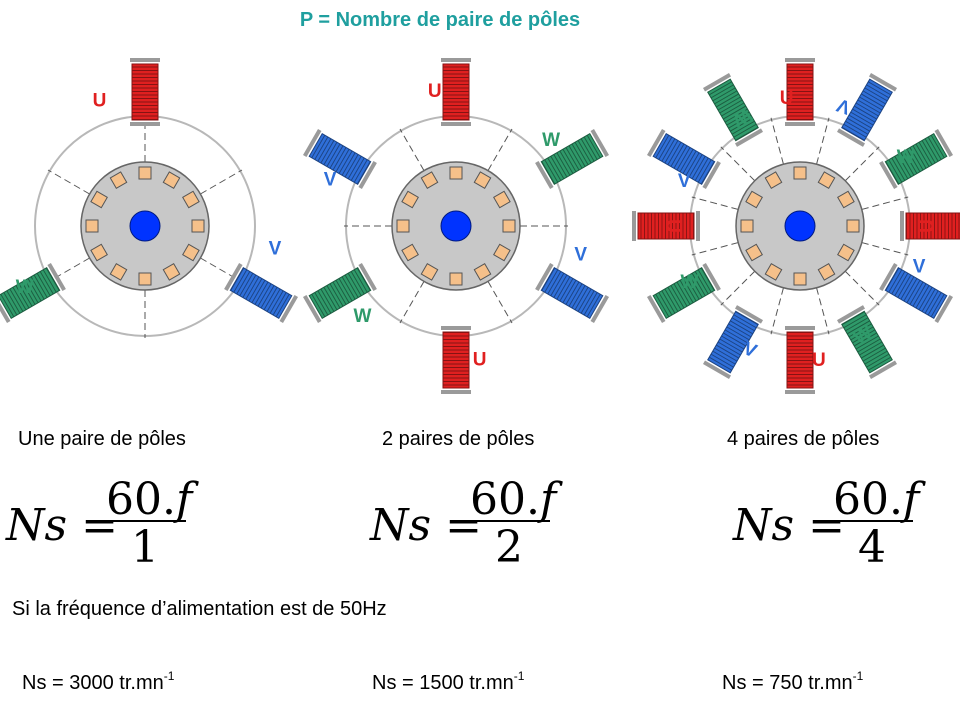 The image size is (960, 720). Describe the element at coordinates (787, 683) in the screenshot. I see `speed-result-text: Ns = 750 tr.mn` at that location.